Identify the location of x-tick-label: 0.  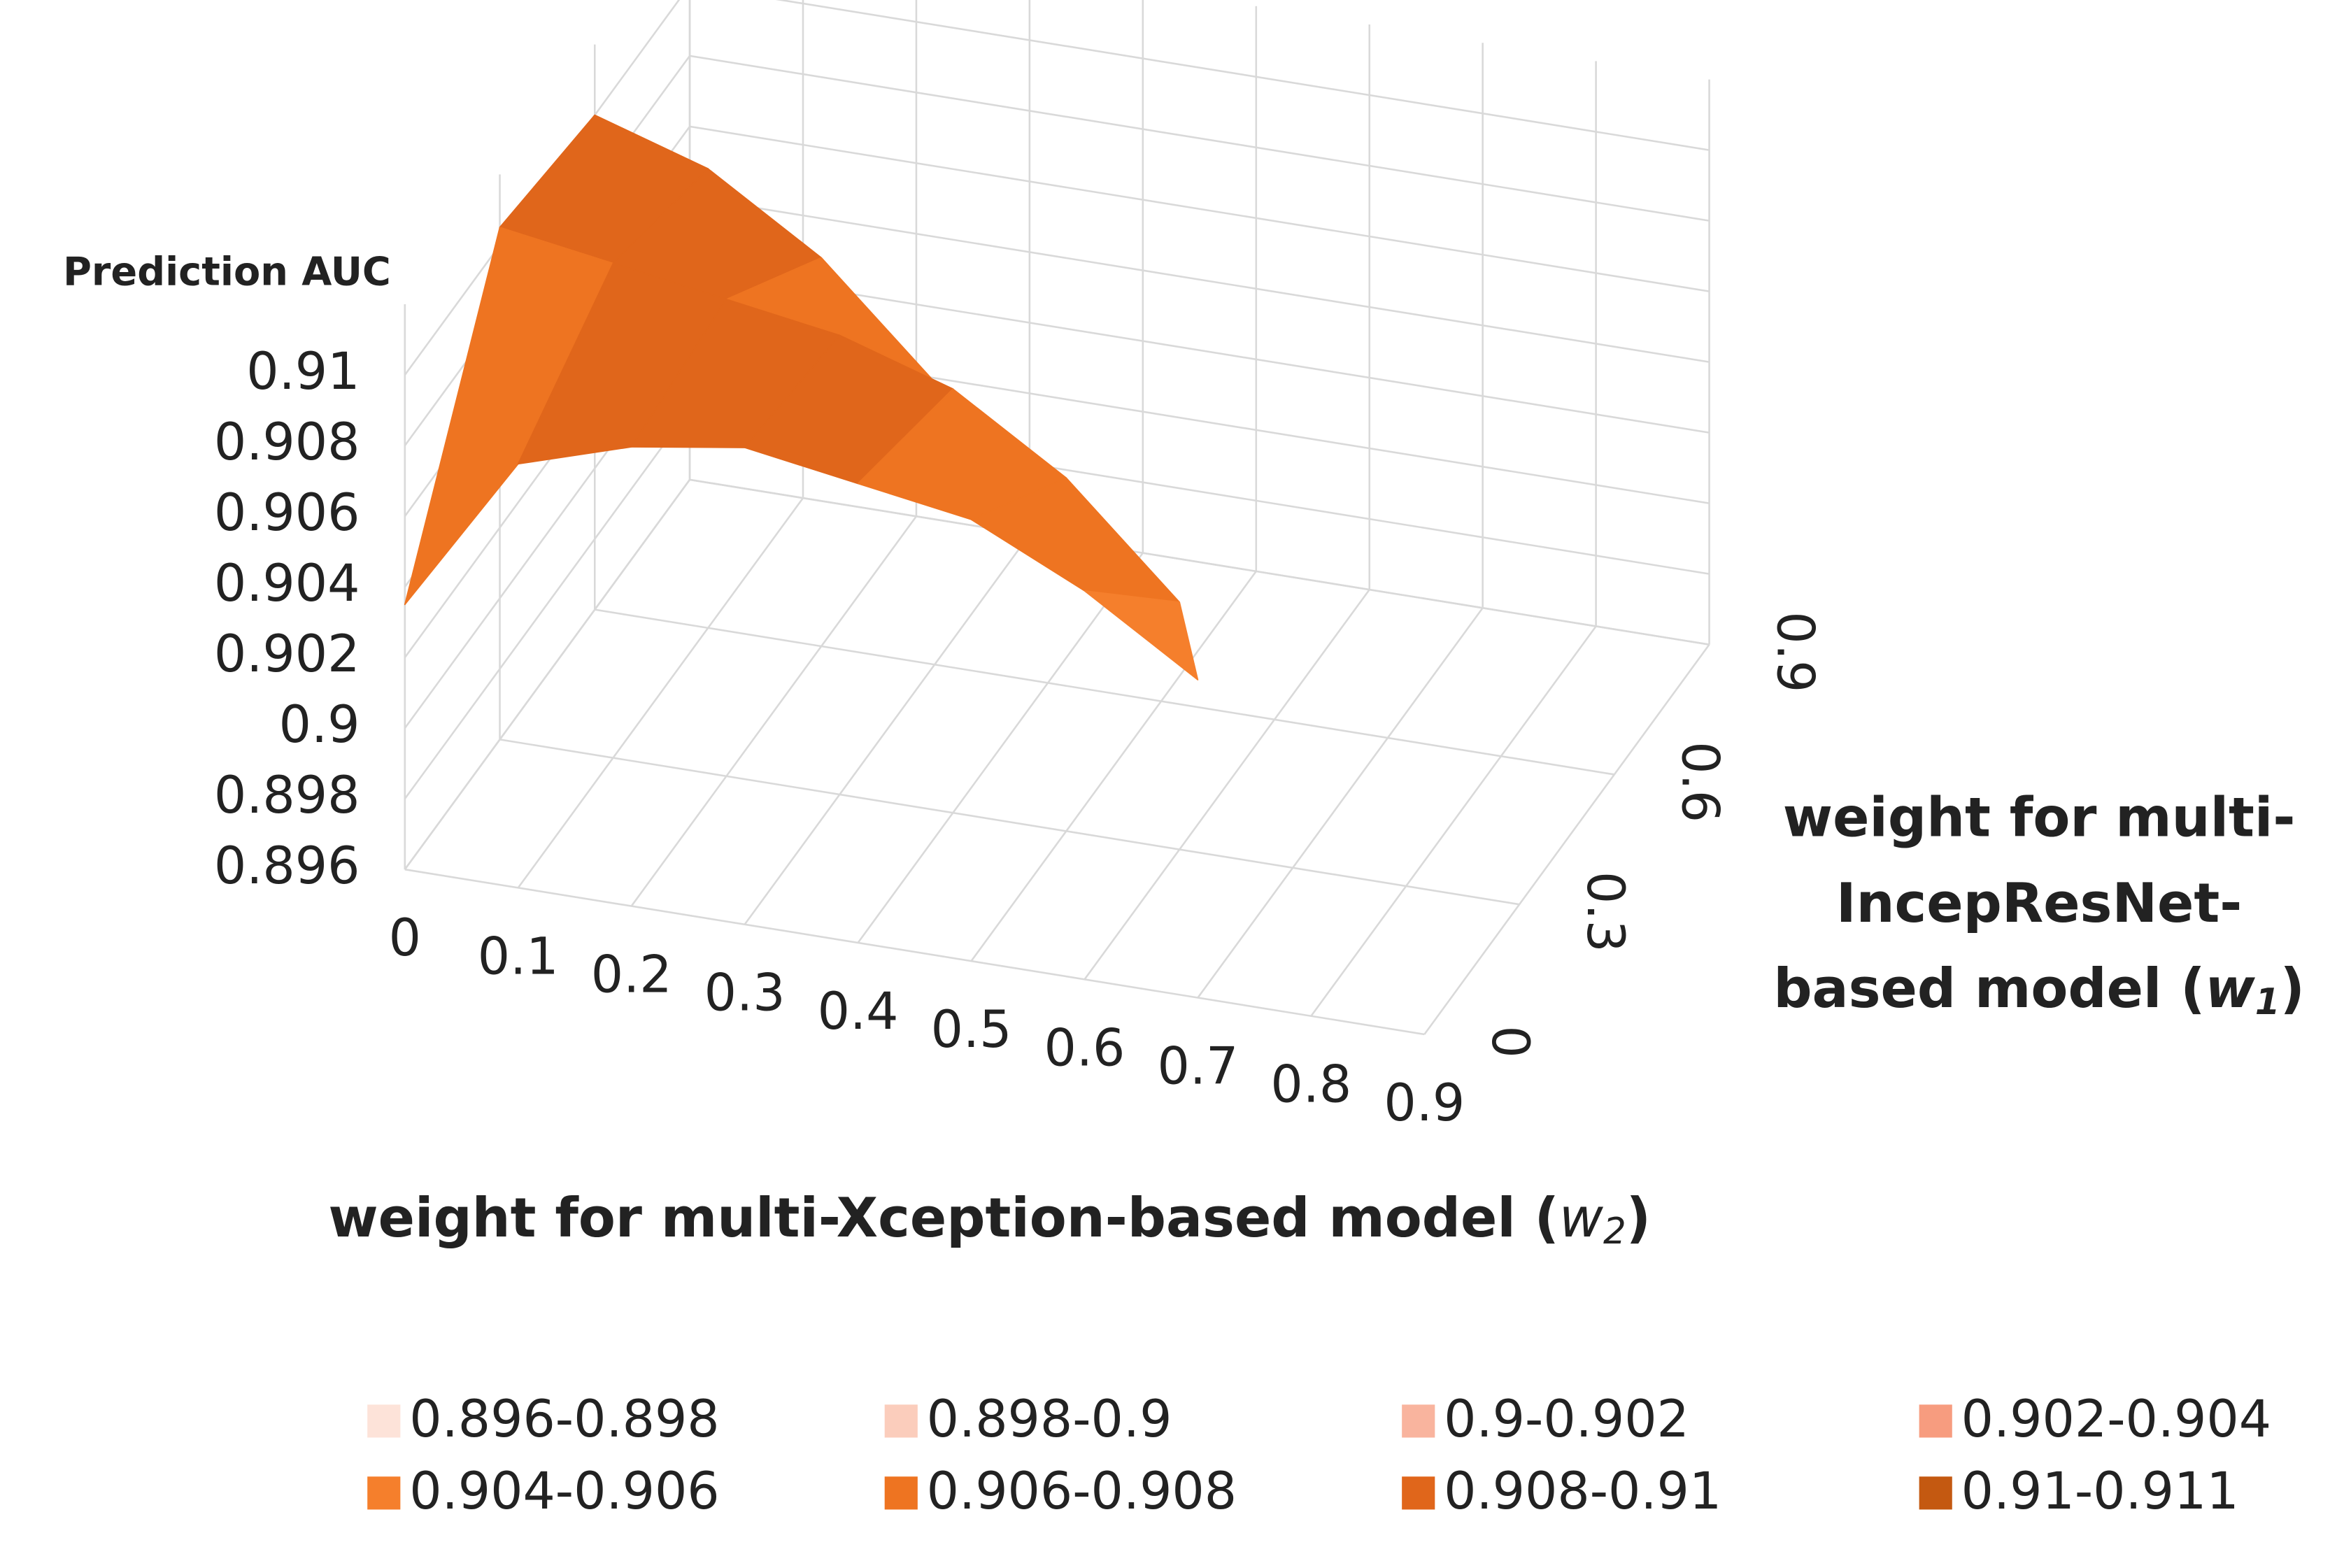
(405, 938).